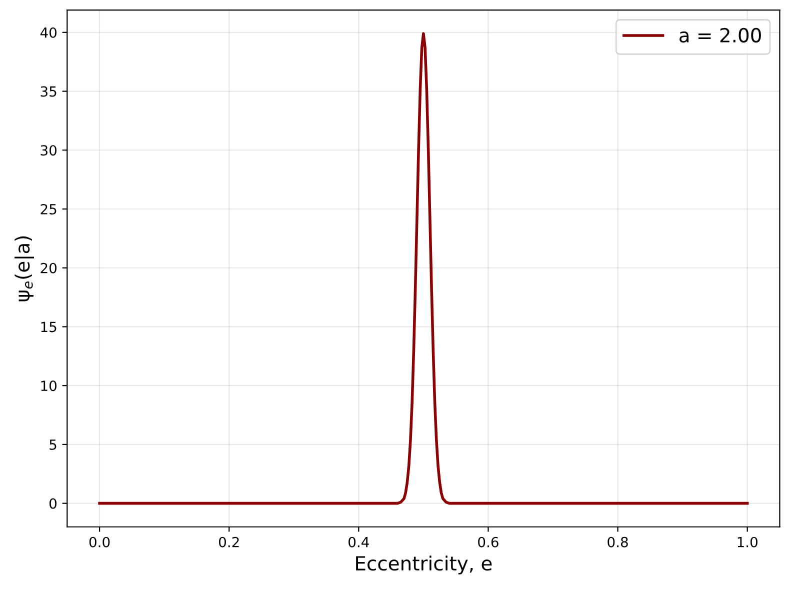 The image size is (790, 590). I want to click on y-tick-label: 20, so click(48, 268).